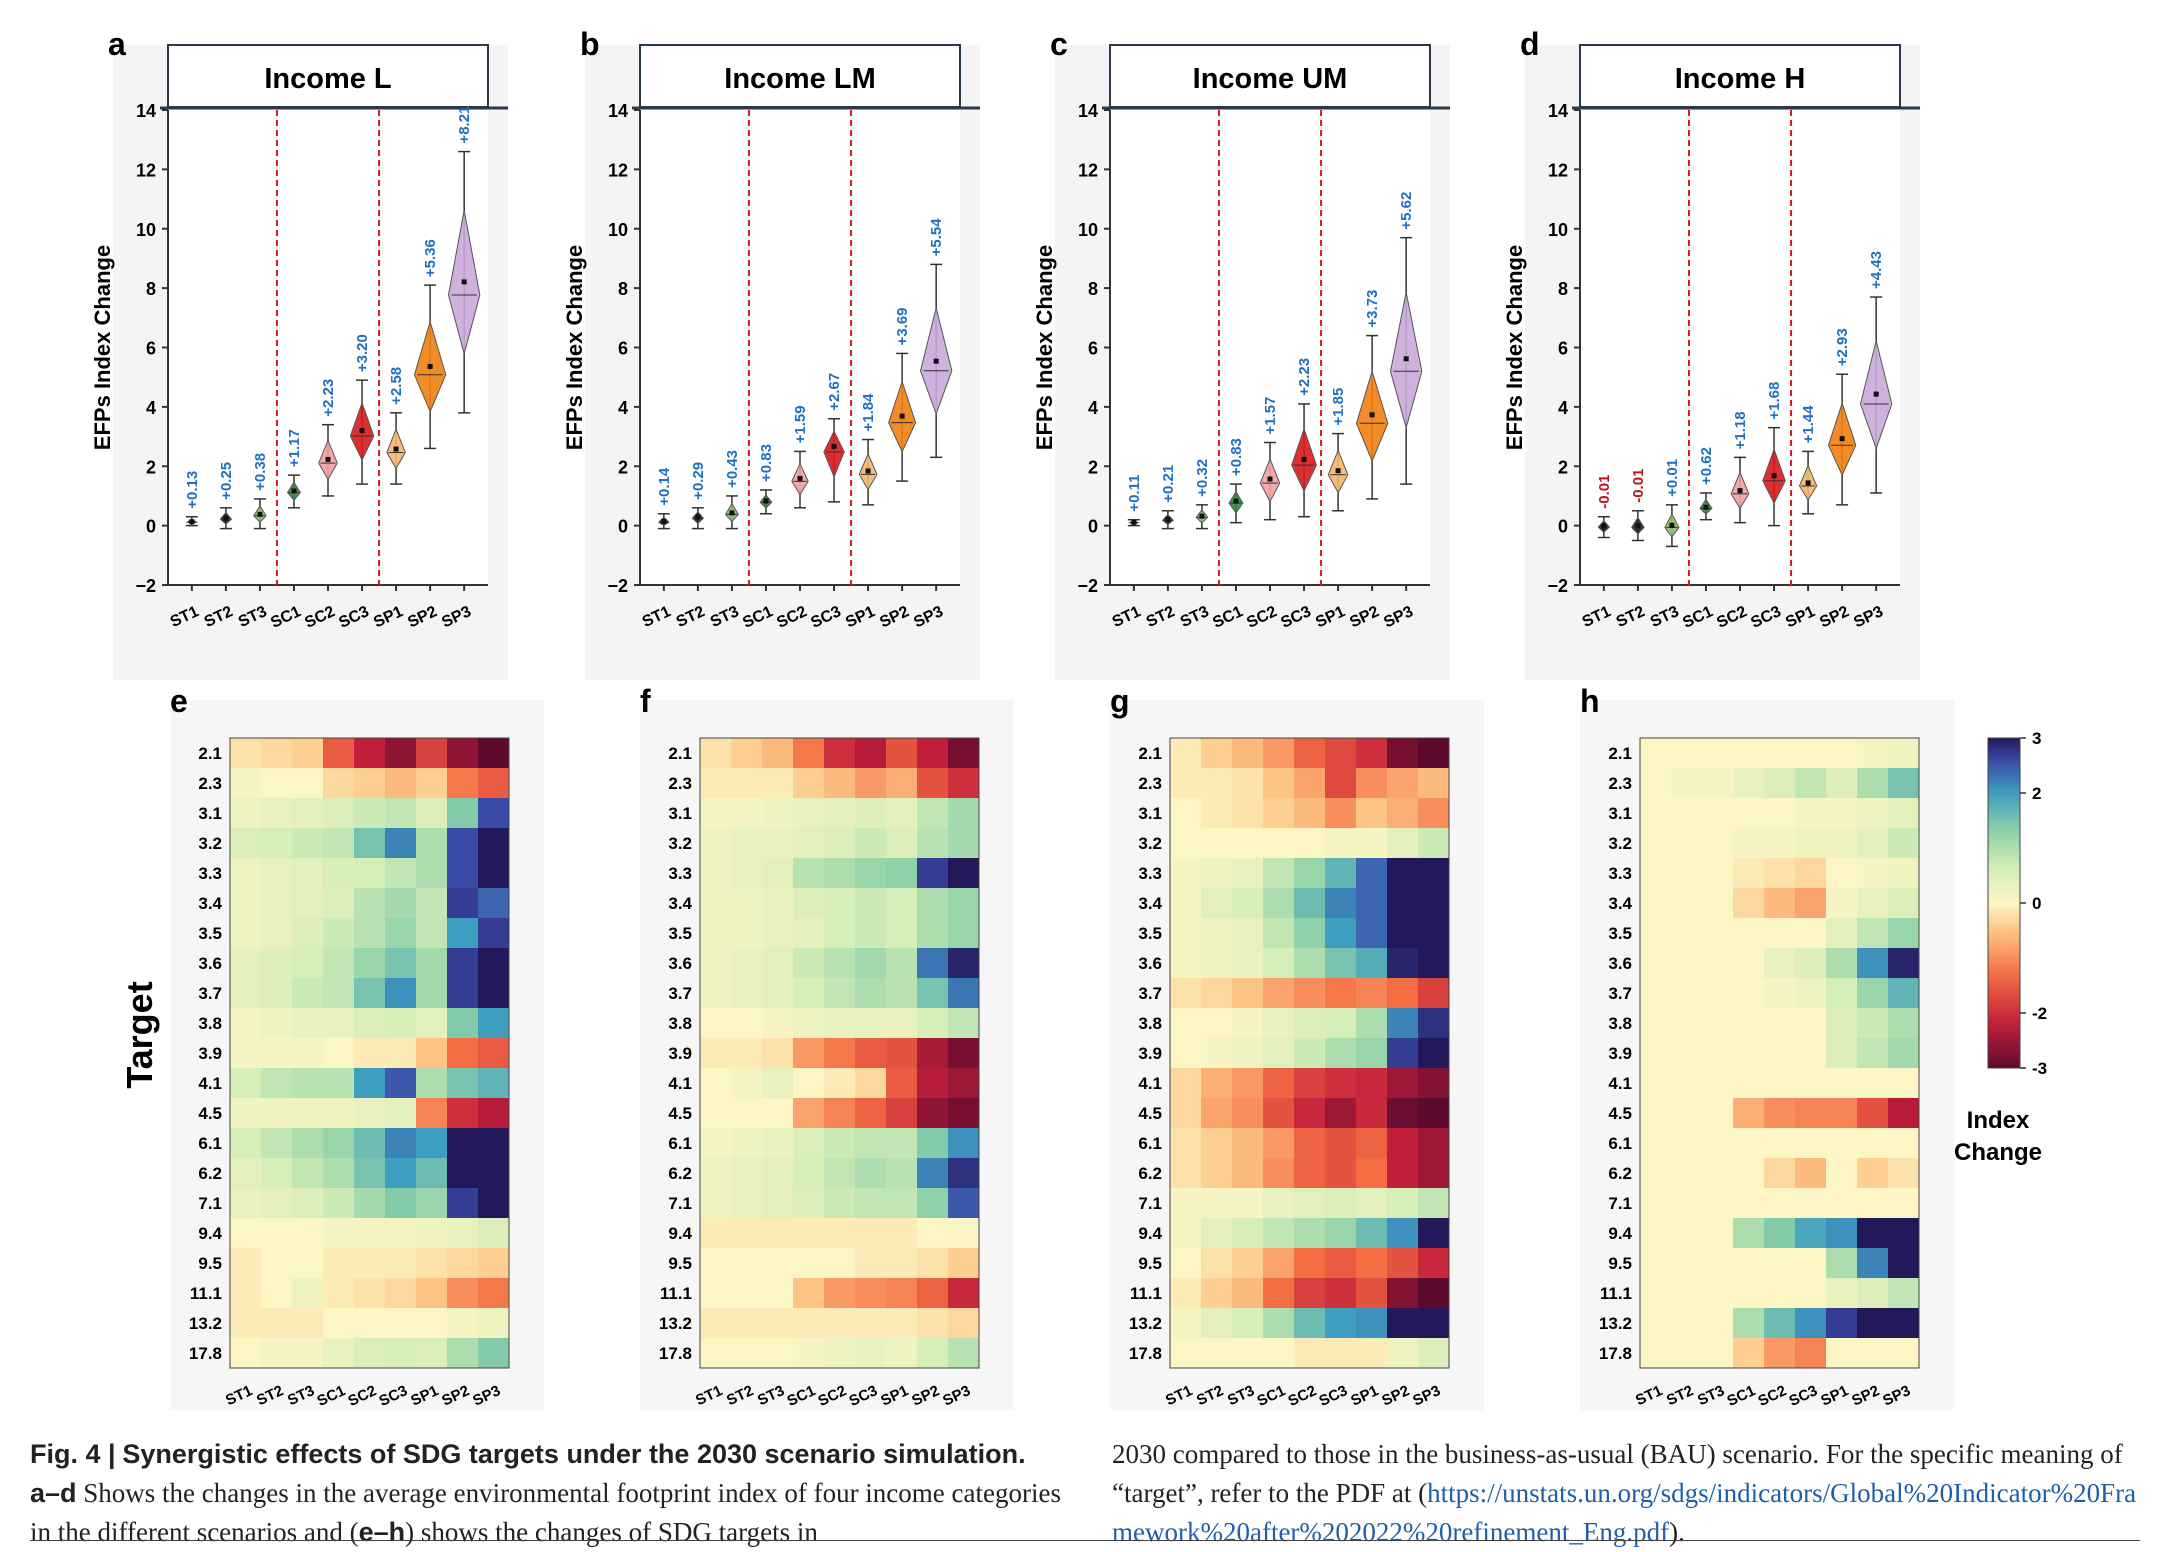 The height and width of the screenshot is (1552, 2170). What do you see at coordinates (1338, 407) in the screenshot?
I see `data-label: +1.85` at bounding box center [1338, 407].